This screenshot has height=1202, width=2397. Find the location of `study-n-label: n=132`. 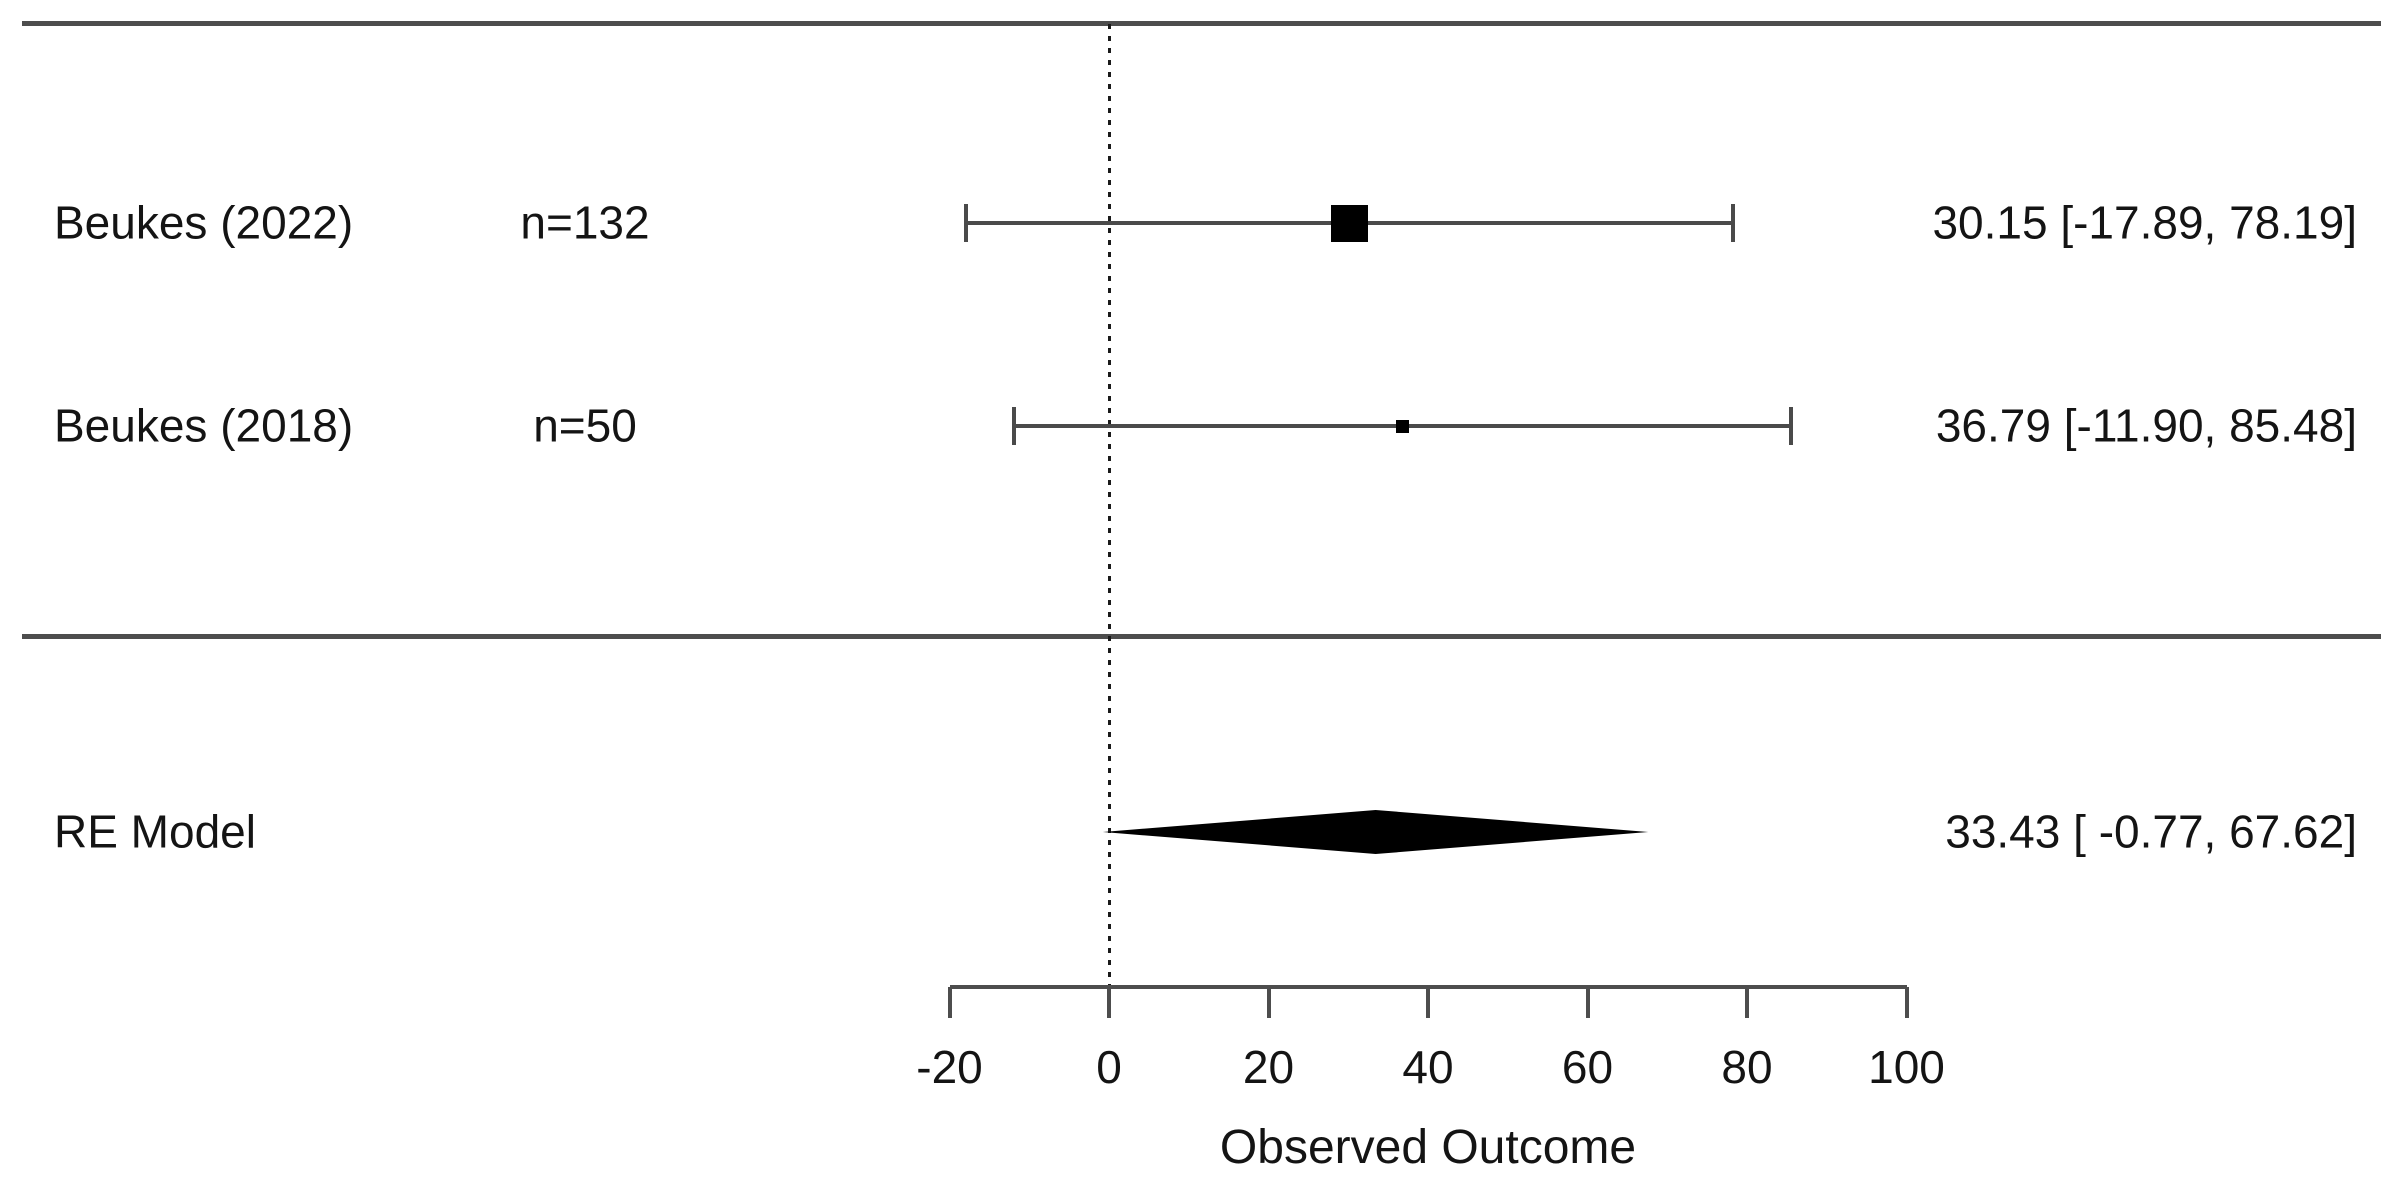

study-n-label: n=132 is located at coordinates (585, 222).